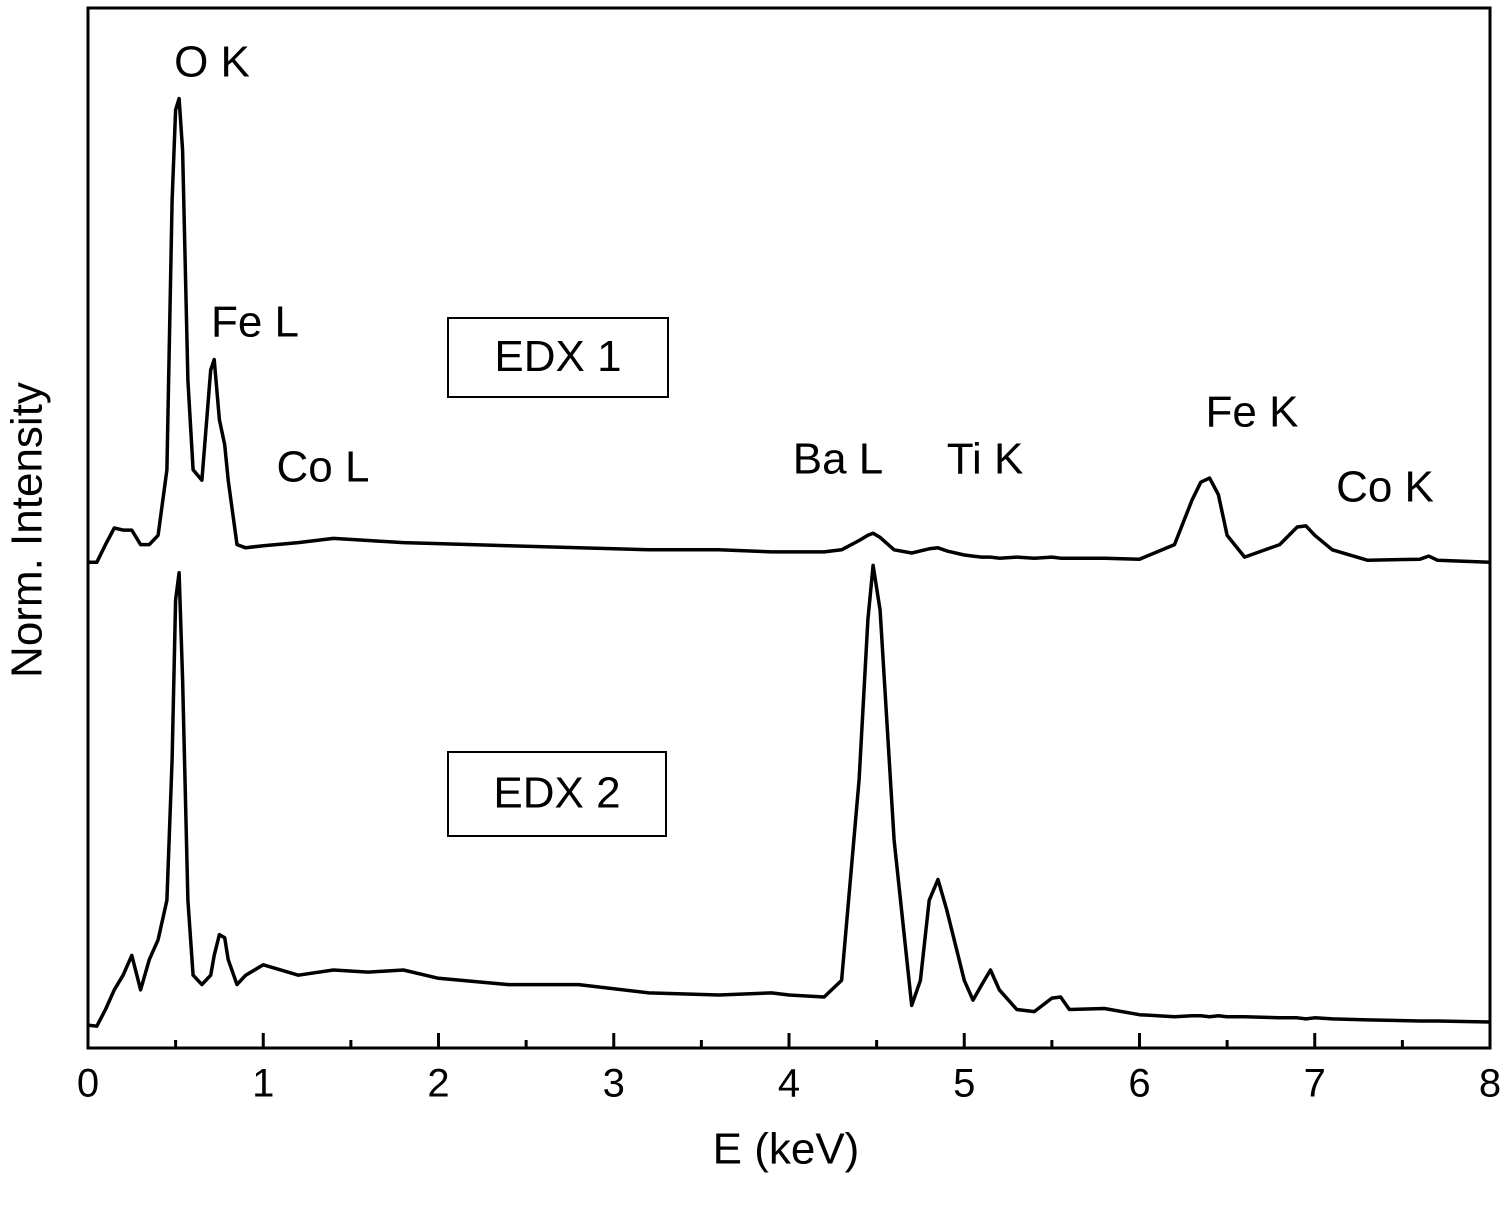 The height and width of the screenshot is (1211, 1509). I want to click on peak-label: Co L, so click(323, 467).